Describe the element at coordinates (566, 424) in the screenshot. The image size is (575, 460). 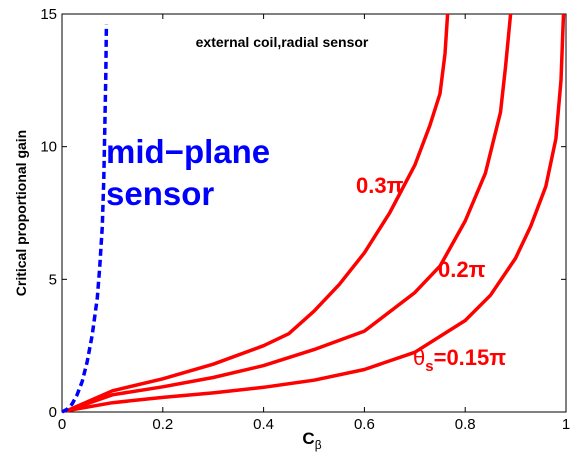
I see `x-tick-label: 1` at that location.